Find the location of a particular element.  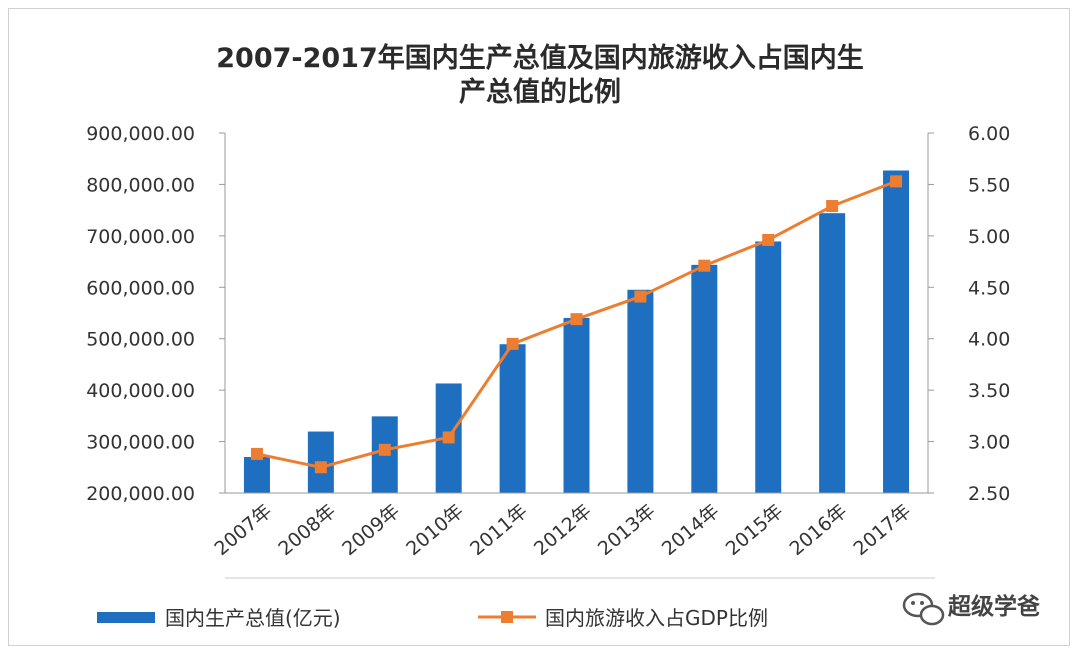

left-tick-label: 600,000.00 is located at coordinates (140, 288).